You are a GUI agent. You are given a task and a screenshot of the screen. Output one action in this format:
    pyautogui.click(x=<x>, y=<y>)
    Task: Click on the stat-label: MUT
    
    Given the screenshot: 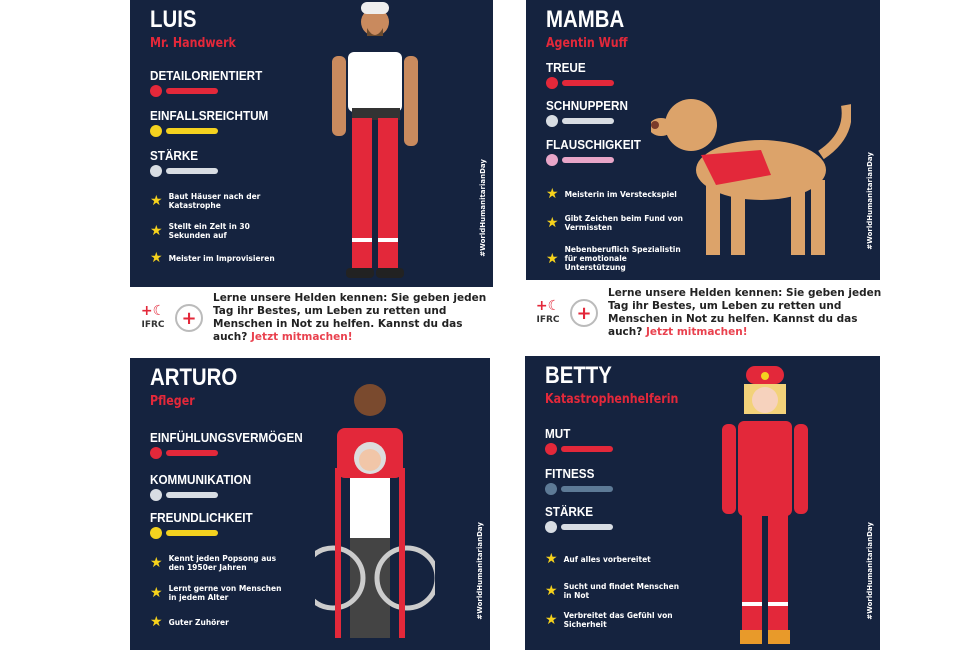 What is the action you would take?
    pyautogui.click(x=558, y=433)
    